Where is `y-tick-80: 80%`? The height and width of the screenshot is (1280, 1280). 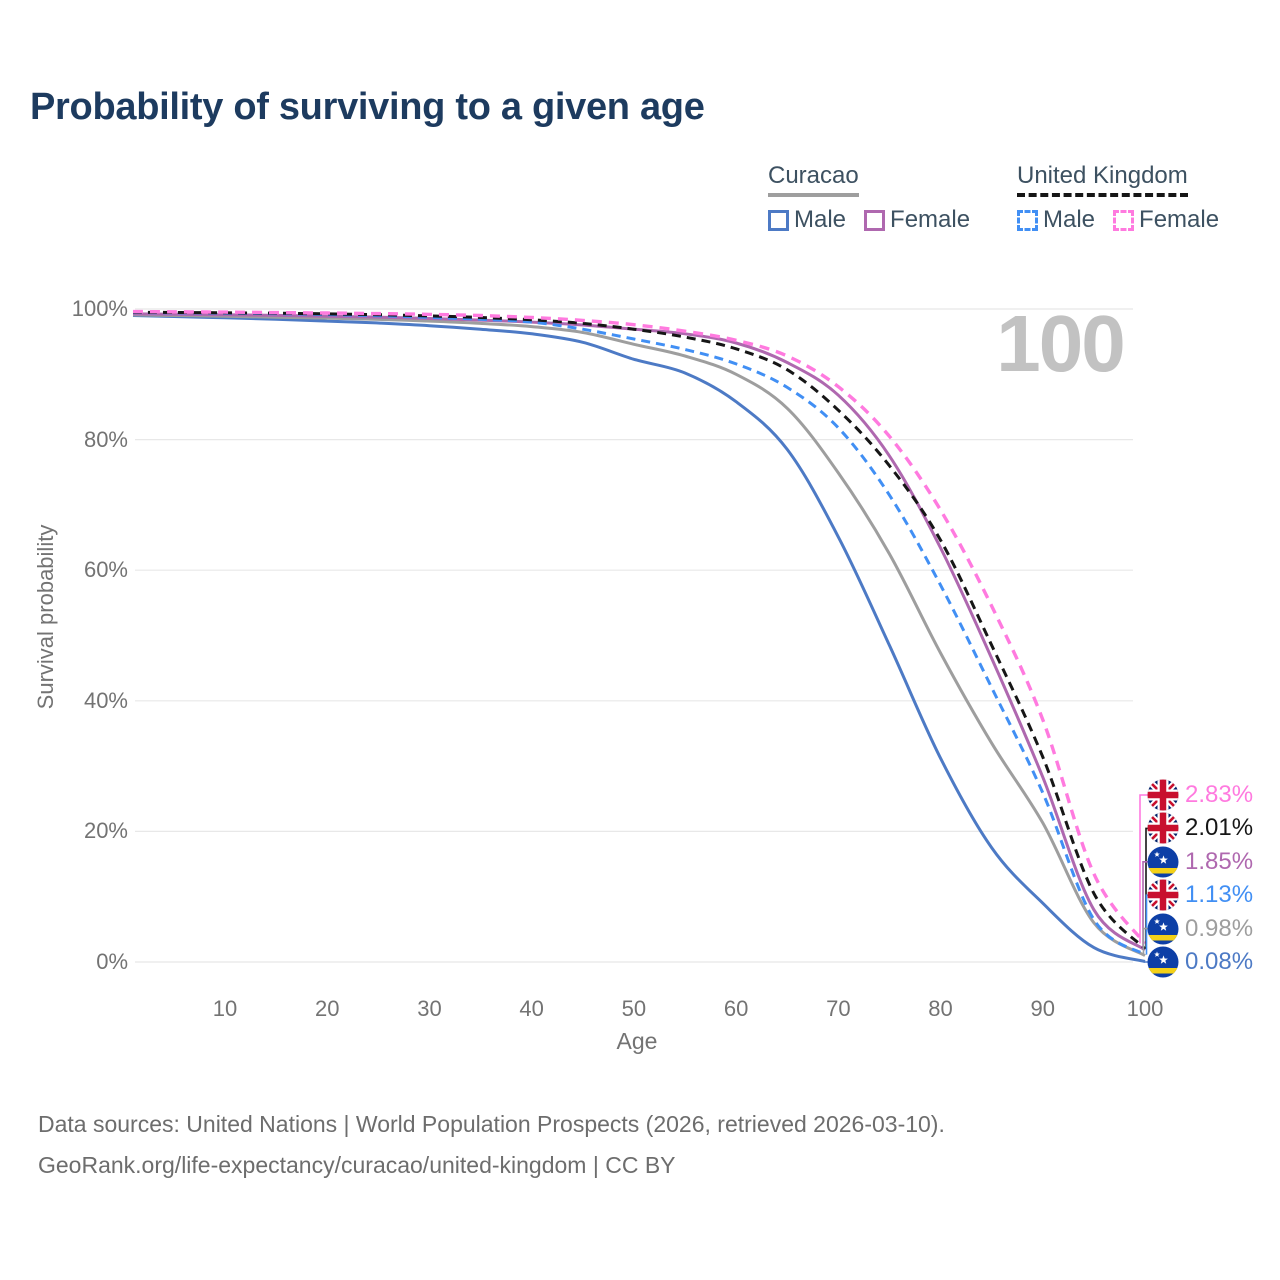
y-tick-80: 80% is located at coordinates (105, 439).